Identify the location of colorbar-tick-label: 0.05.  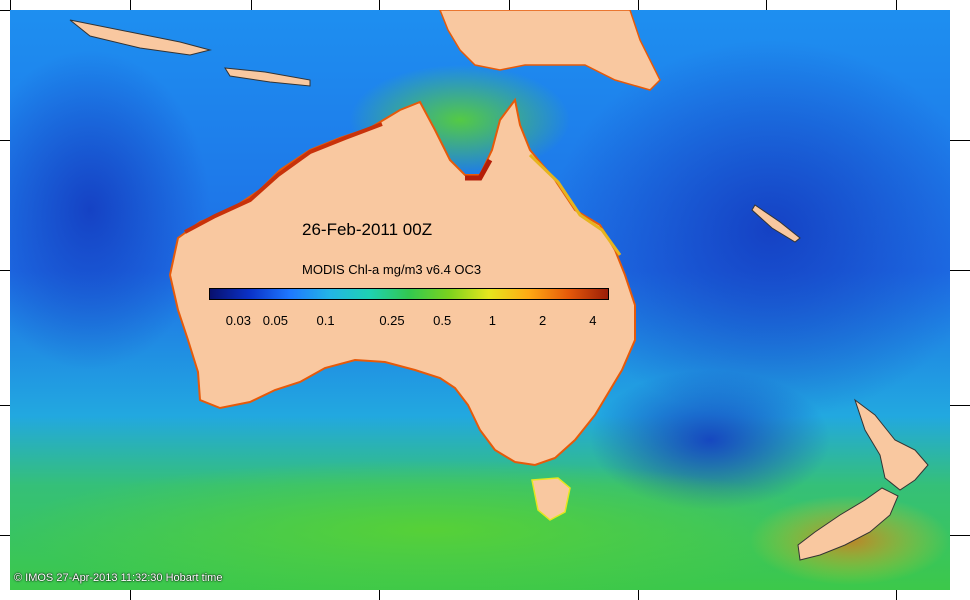
(275, 320).